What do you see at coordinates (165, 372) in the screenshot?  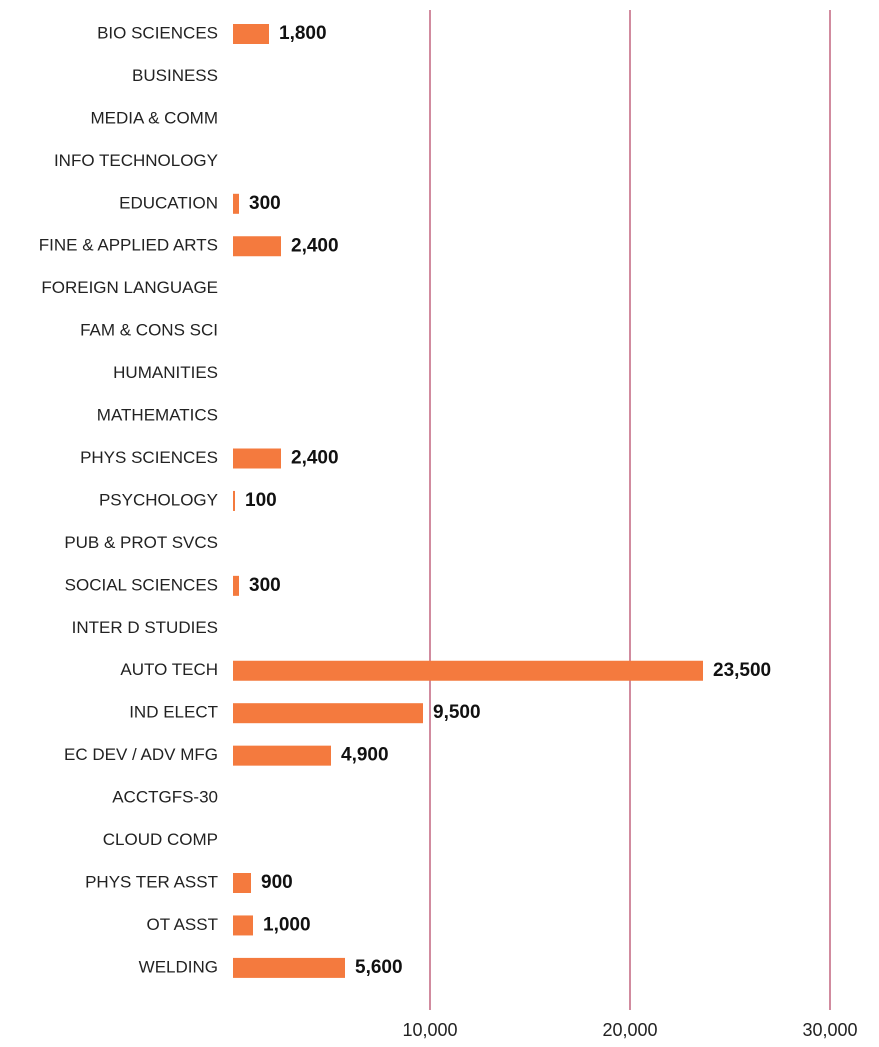 I see `category-label: HUMANITIES` at bounding box center [165, 372].